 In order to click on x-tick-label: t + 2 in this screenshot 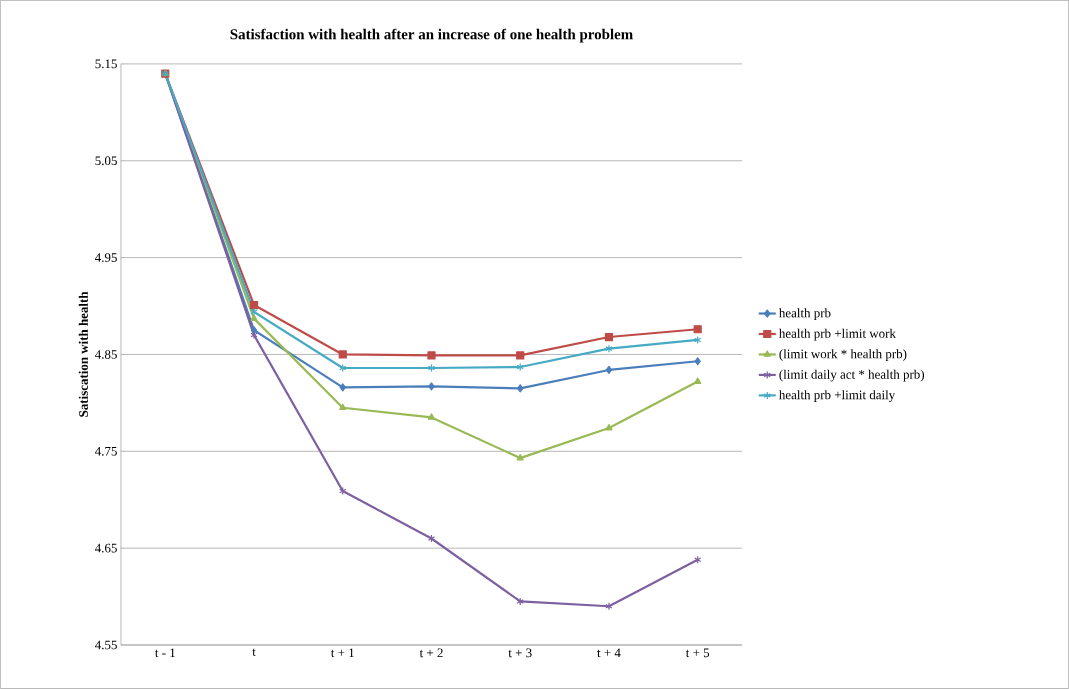, I will do `click(431, 653)`.